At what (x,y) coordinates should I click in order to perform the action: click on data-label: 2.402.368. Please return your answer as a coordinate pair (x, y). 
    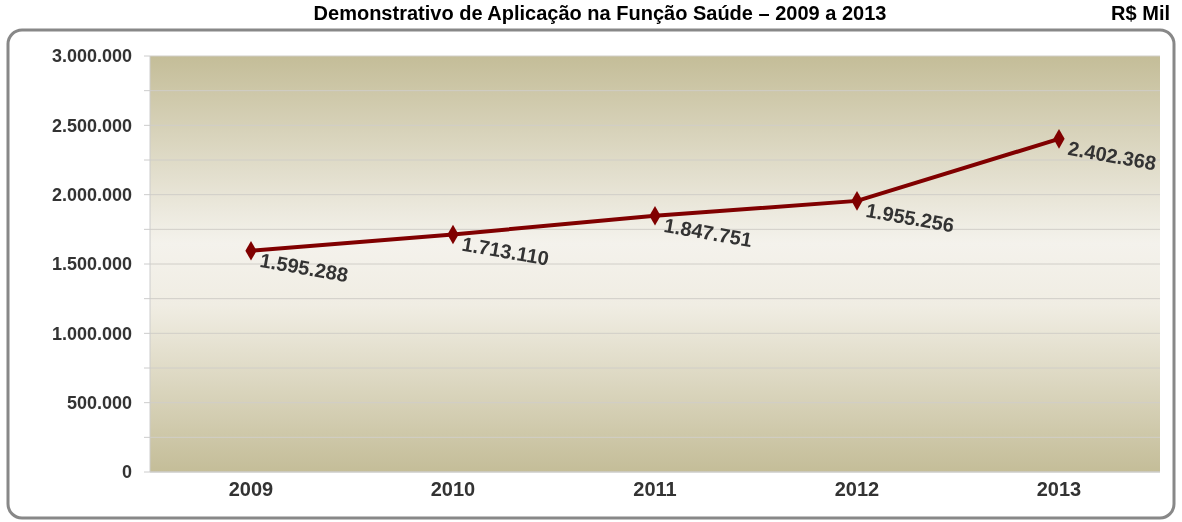
    Looking at the image, I should click on (1112, 156).